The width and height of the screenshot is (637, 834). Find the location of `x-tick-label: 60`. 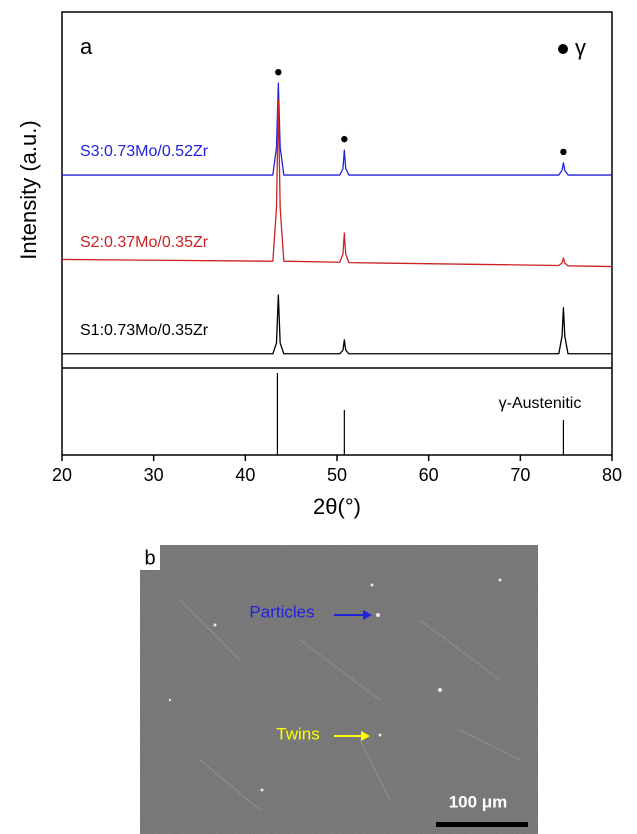

x-tick-label: 60 is located at coordinates (429, 475).